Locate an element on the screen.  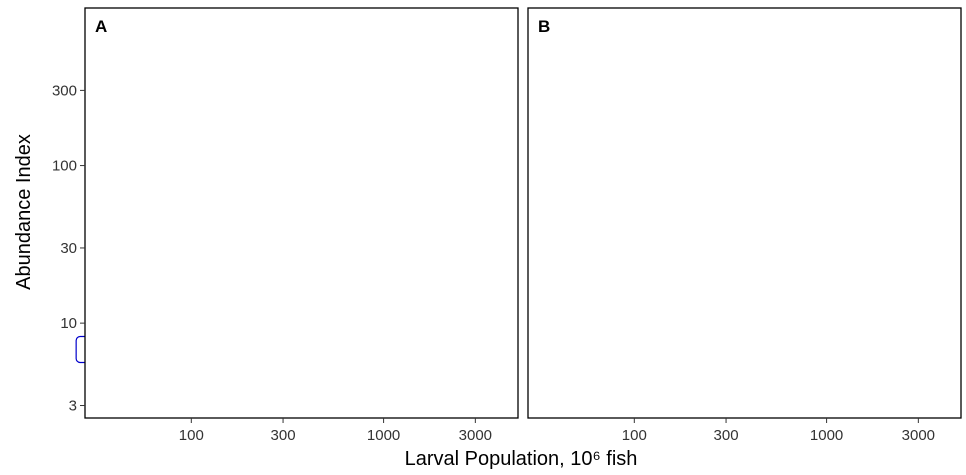
y-tick-label: 100 is located at coordinates (64, 166).